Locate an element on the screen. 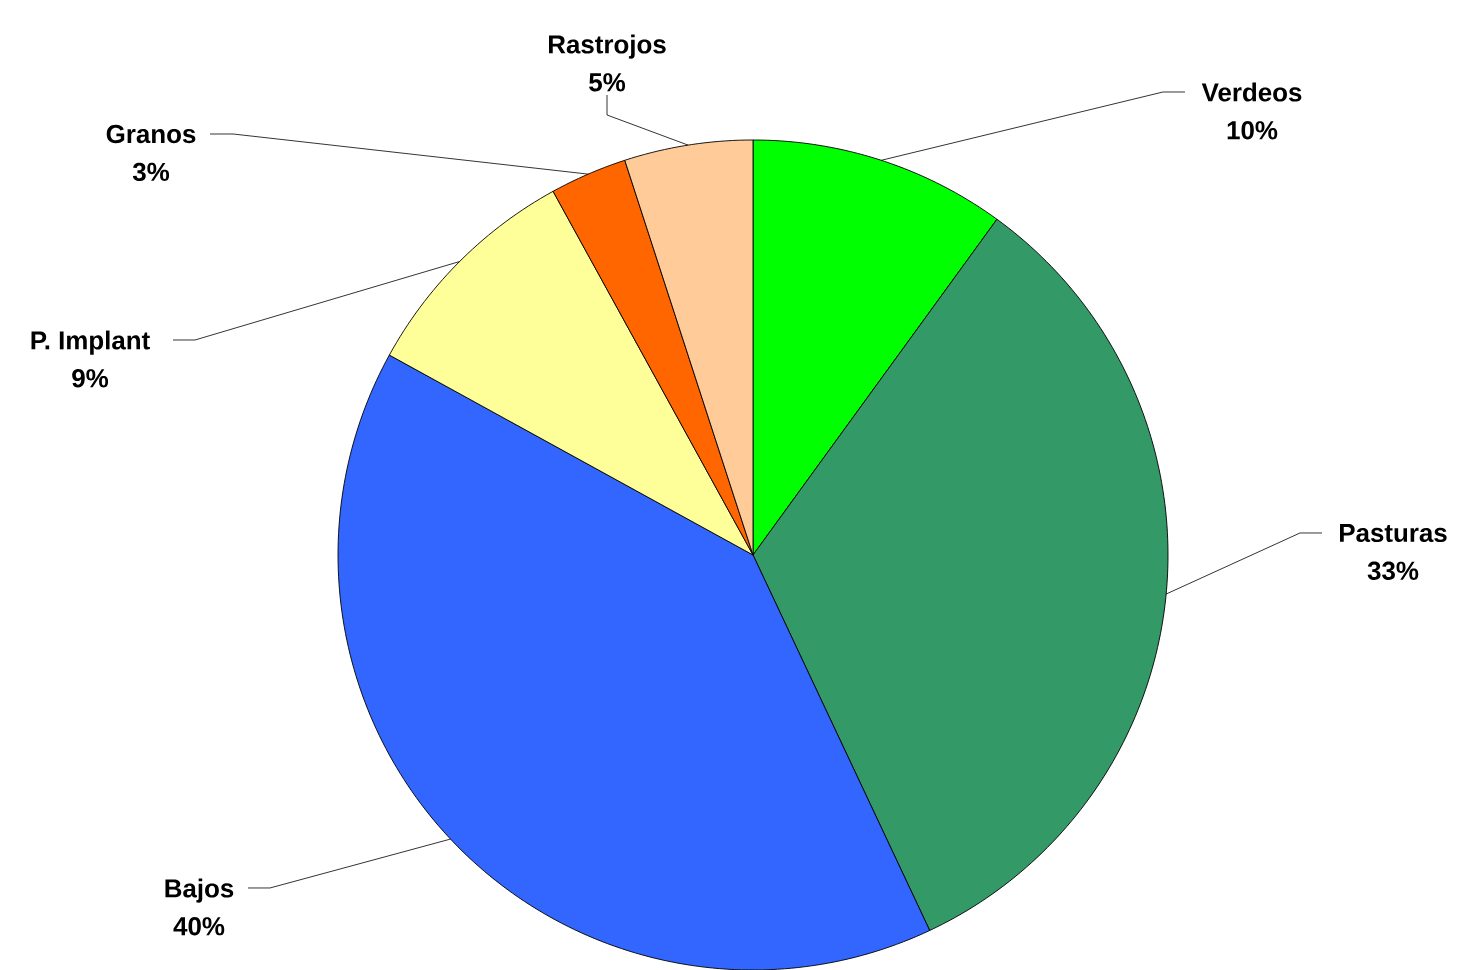 The width and height of the screenshot is (1470, 970). data-label: 10% is located at coordinates (1252, 130).